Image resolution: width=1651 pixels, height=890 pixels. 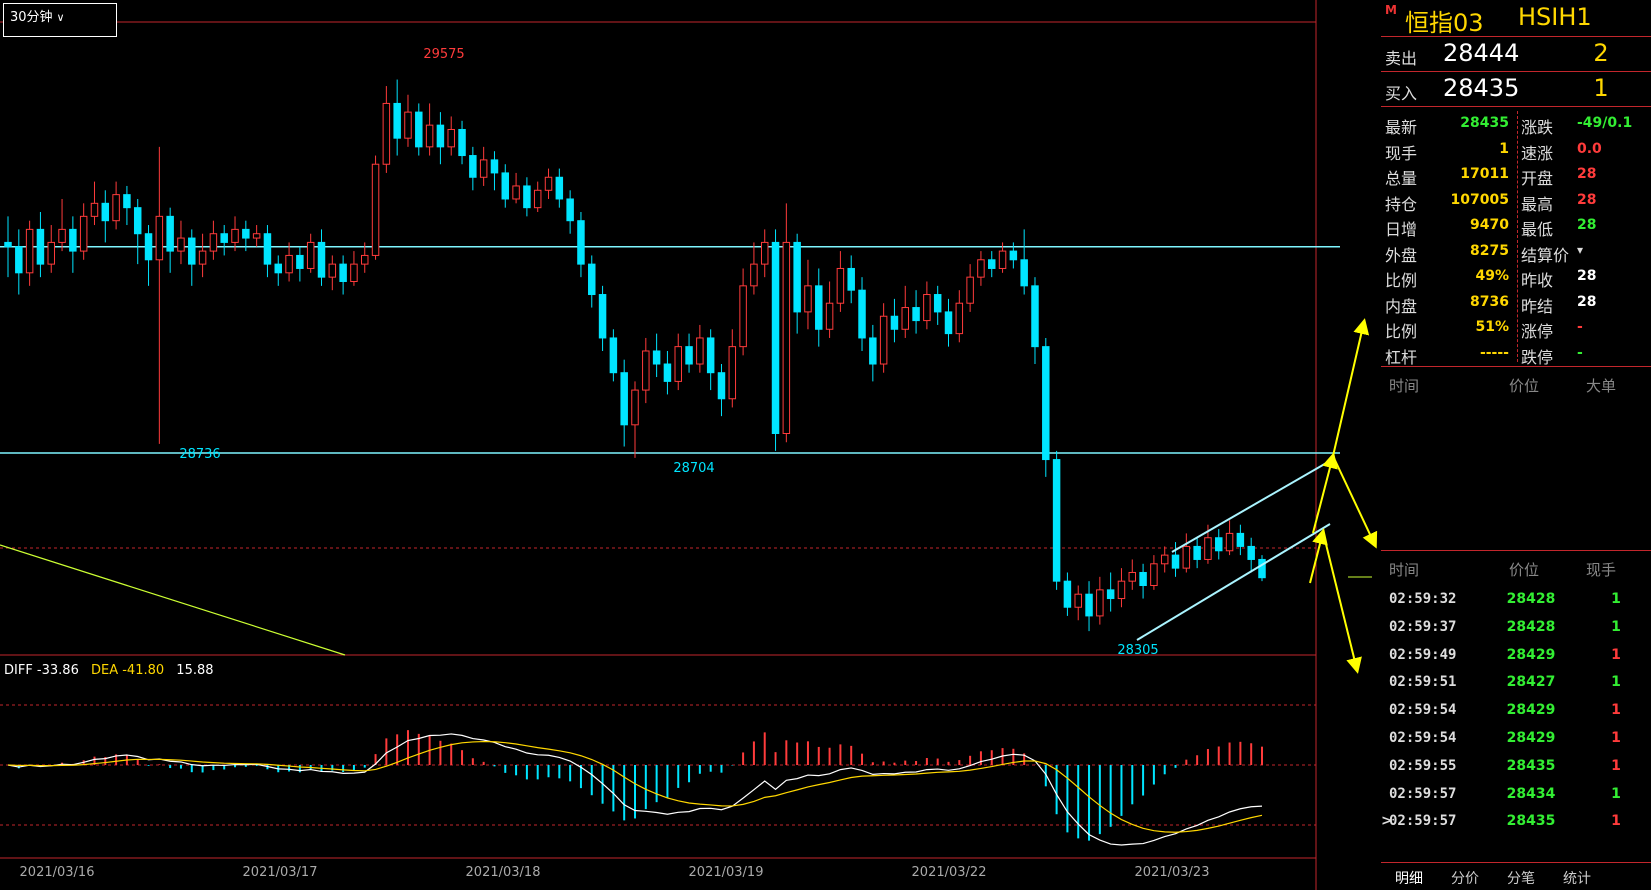 I want to click on ask-label: 卖出, so click(x=1401, y=58).